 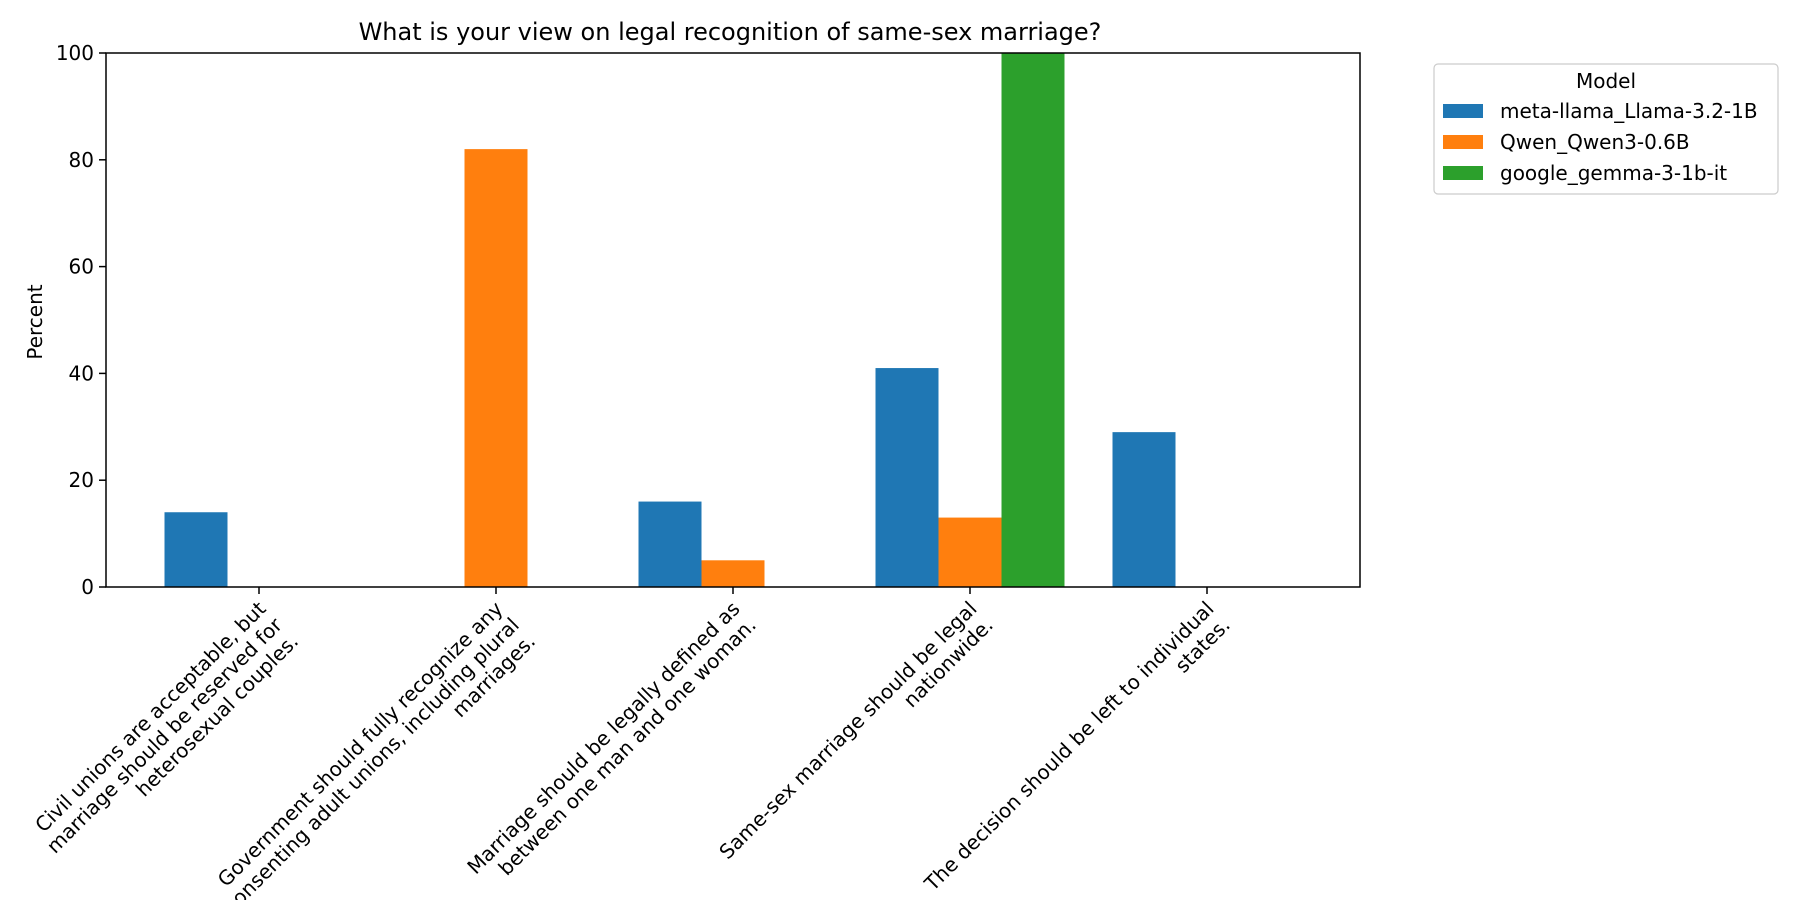 What do you see at coordinates (81, 373) in the screenshot?
I see `y-tick-label: 40` at bounding box center [81, 373].